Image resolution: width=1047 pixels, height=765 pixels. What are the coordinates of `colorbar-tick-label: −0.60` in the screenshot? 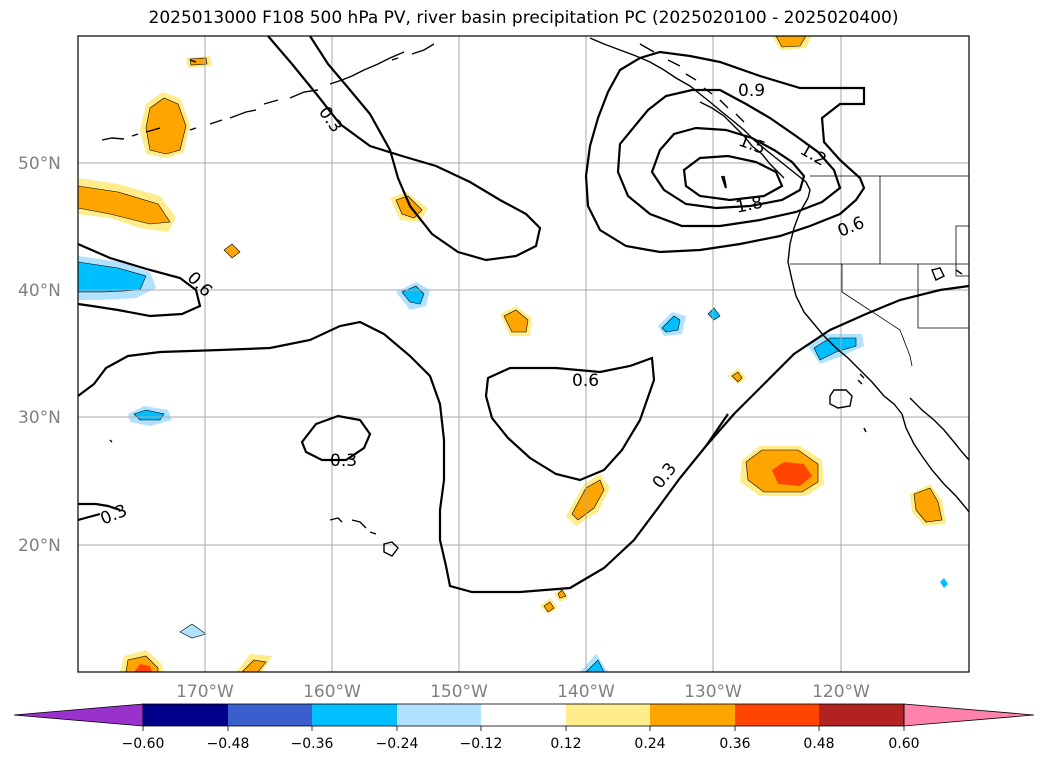 It's located at (143, 744).